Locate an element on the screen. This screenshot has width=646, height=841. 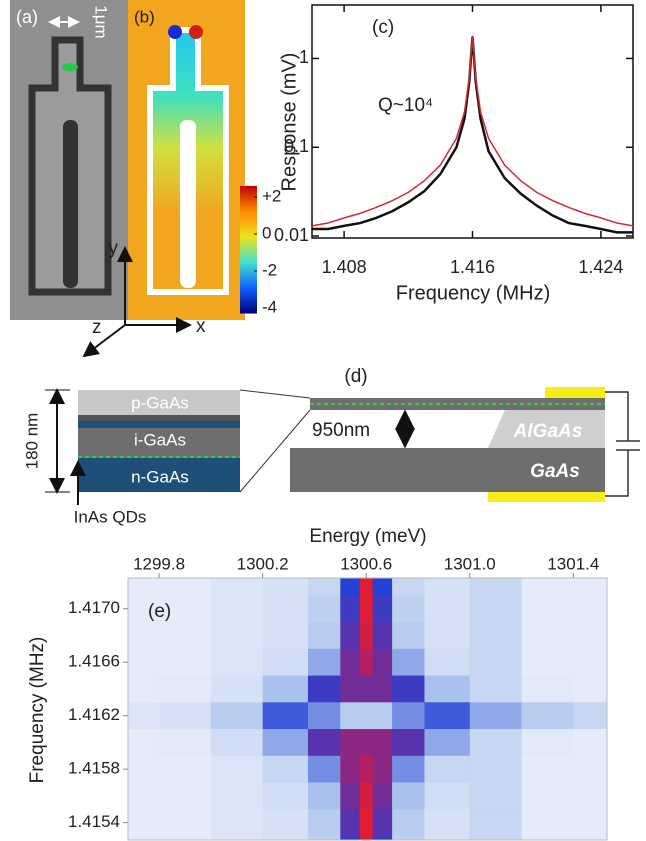
axis-letter: x is located at coordinates (201, 326).